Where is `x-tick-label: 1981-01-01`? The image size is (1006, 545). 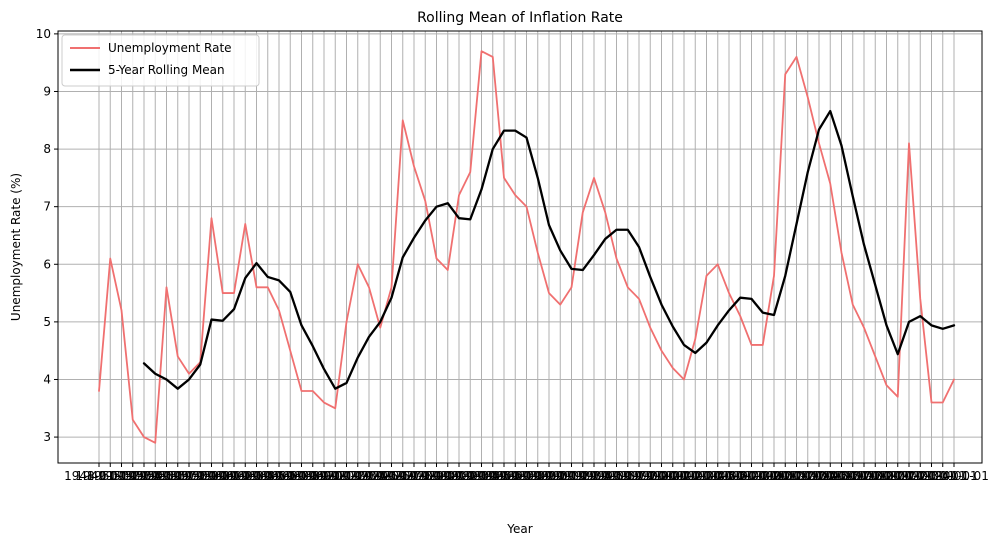 x-tick-label: 1981-01-01 is located at coordinates (470, 476).